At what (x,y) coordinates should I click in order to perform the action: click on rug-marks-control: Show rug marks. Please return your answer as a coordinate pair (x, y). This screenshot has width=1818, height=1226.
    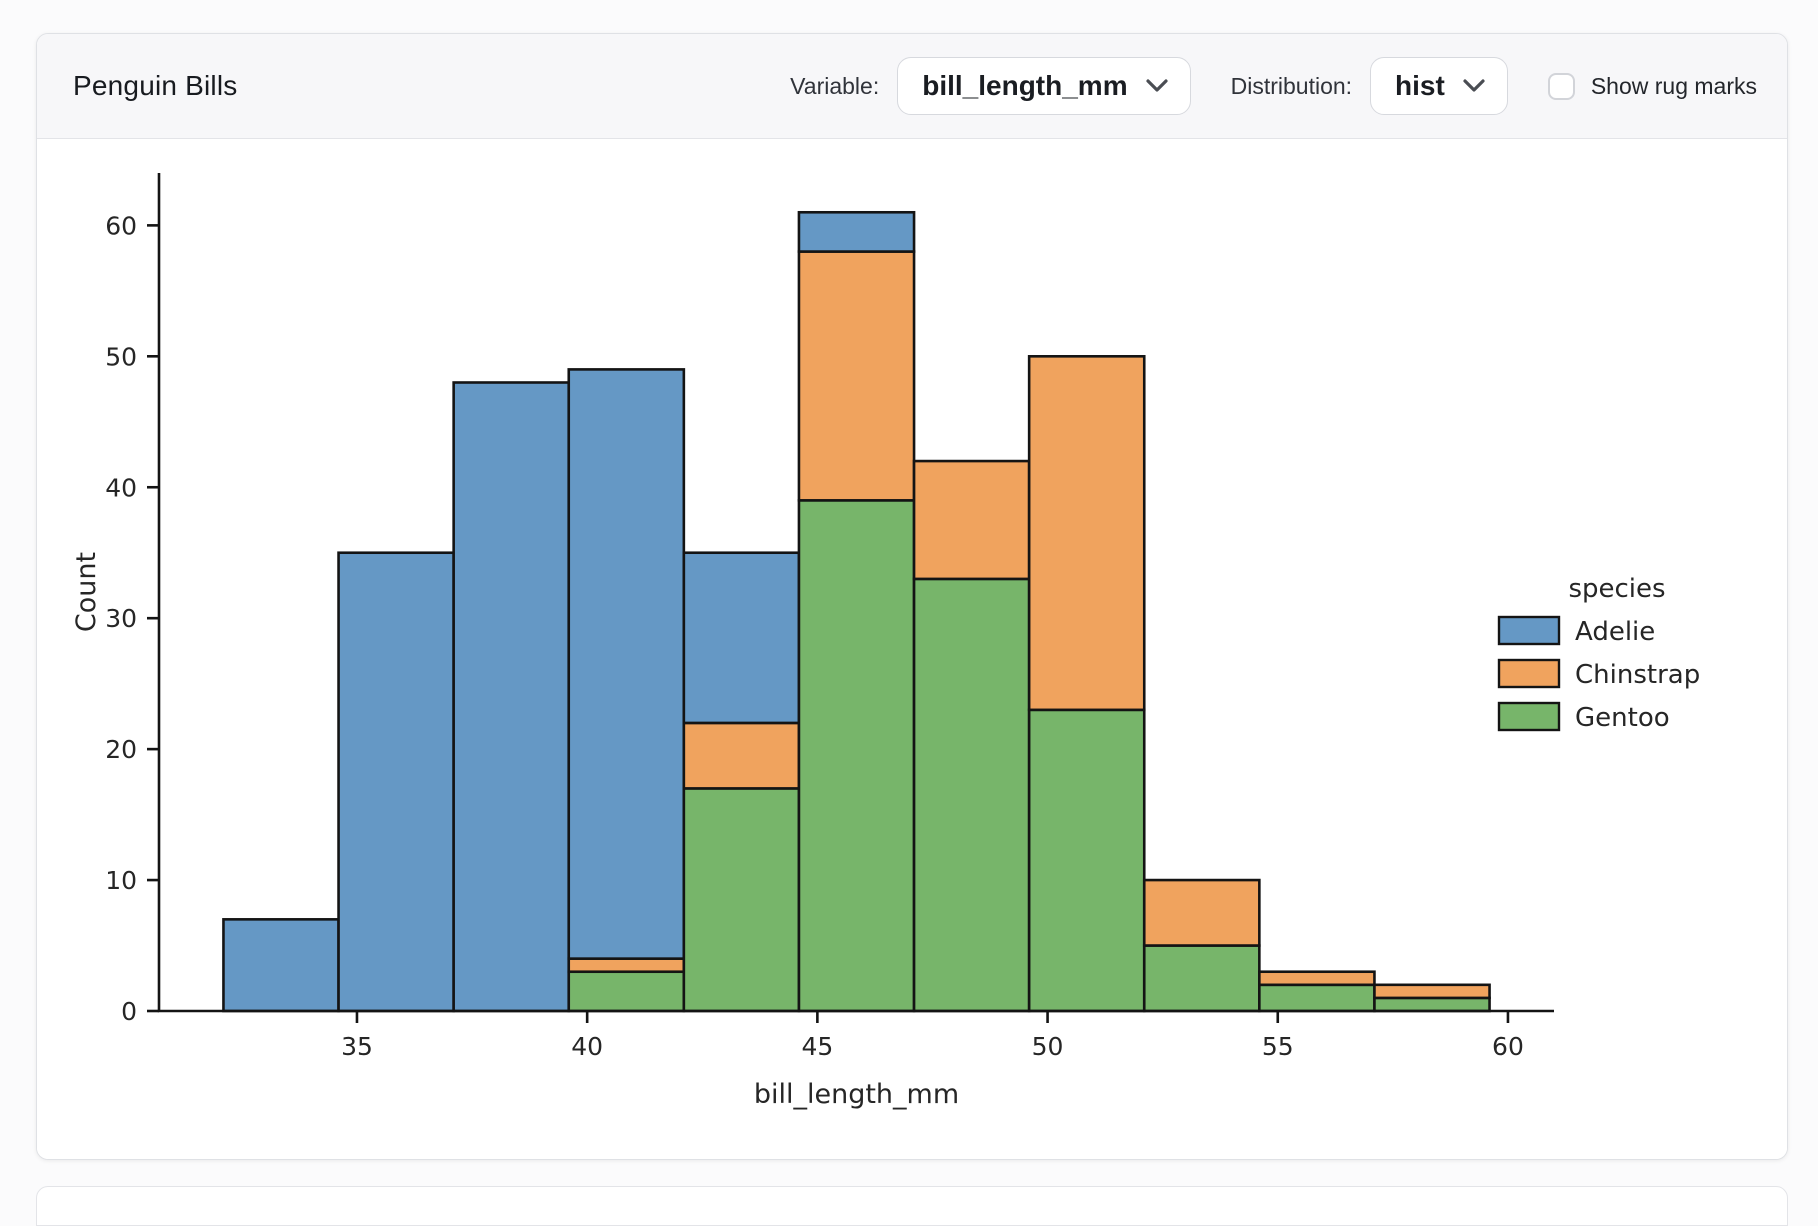
    Looking at the image, I should click on (1652, 86).